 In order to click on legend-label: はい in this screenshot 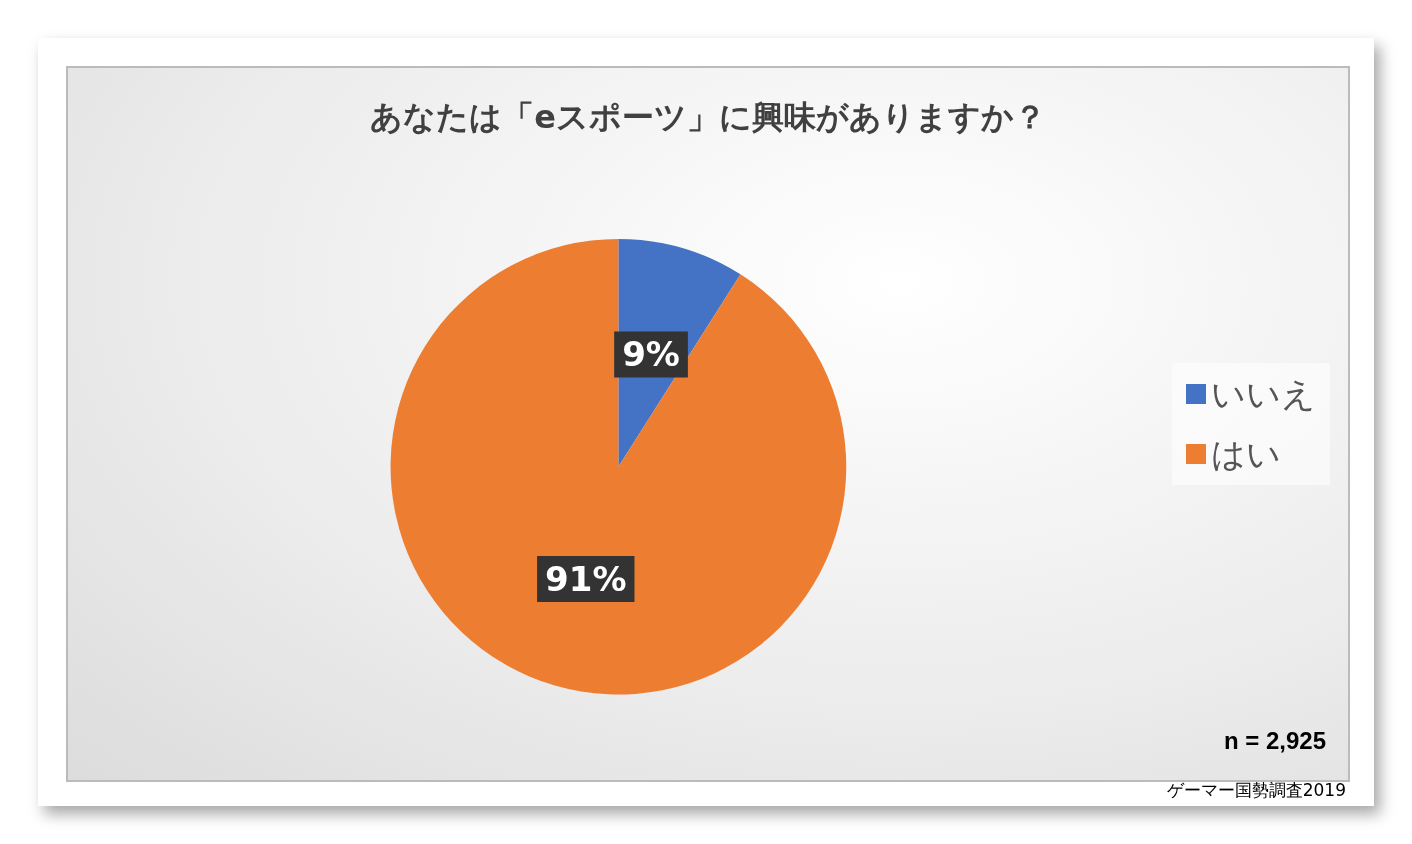, I will do `click(1246, 454)`.